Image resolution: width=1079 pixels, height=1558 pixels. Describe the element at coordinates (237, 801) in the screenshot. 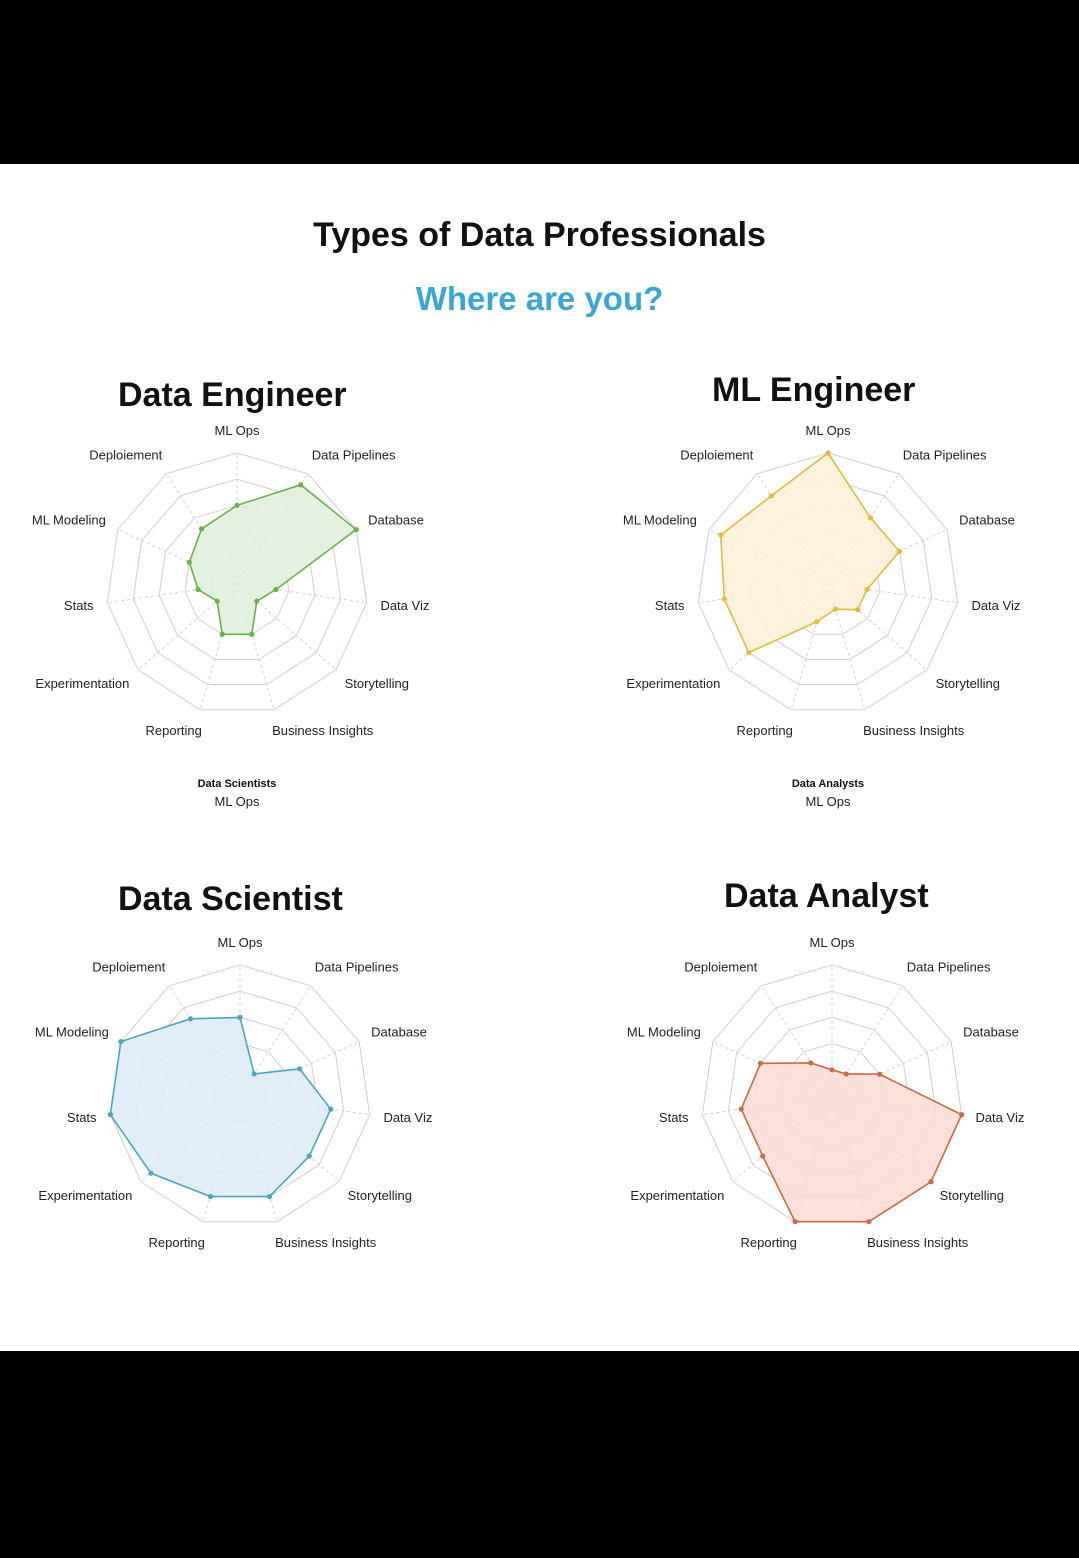

I see `chart-caption: ML Ops` at that location.